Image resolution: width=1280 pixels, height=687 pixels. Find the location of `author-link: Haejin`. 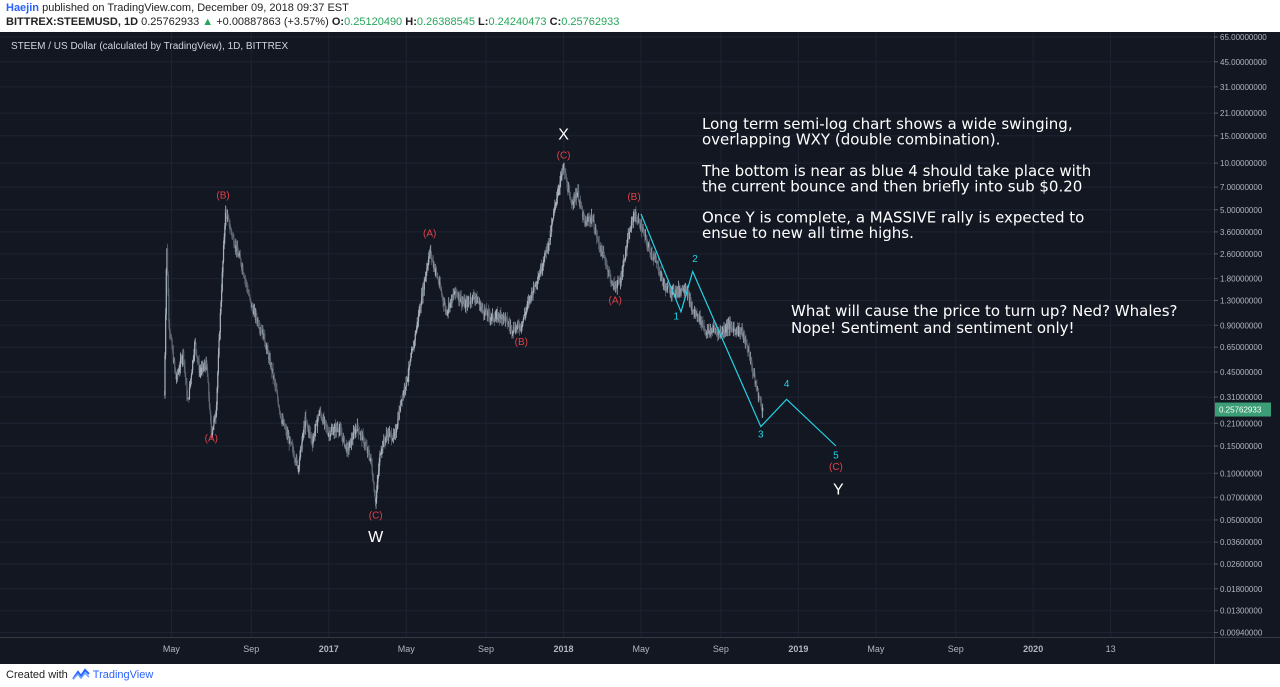

author-link: Haejin is located at coordinates (23, 8).